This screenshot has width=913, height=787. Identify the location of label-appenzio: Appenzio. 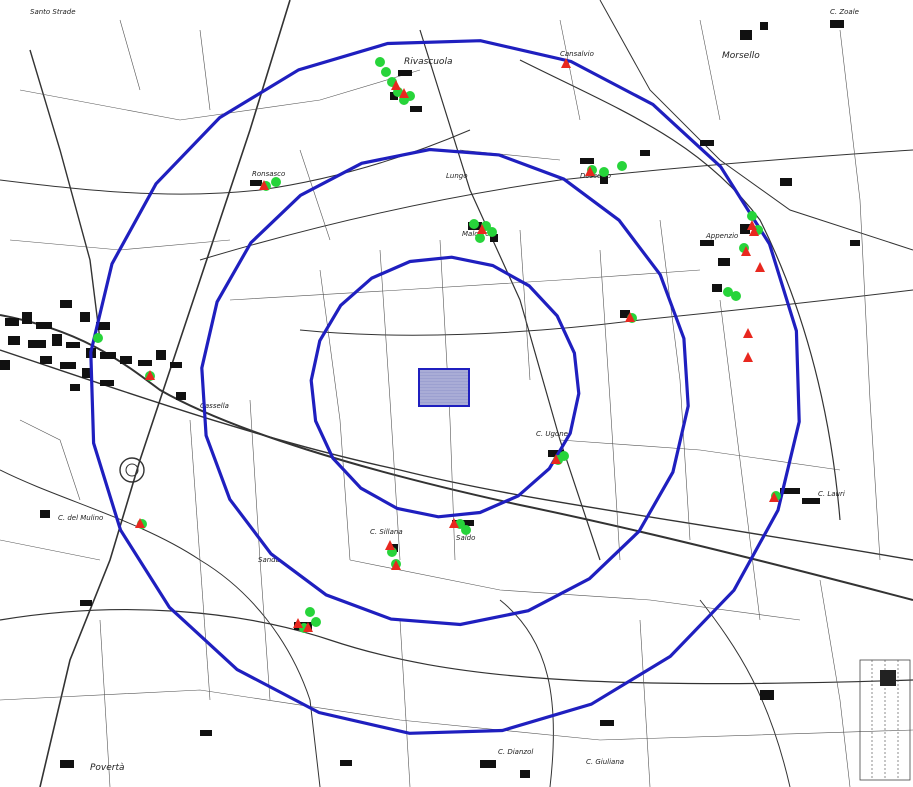
(721, 236).